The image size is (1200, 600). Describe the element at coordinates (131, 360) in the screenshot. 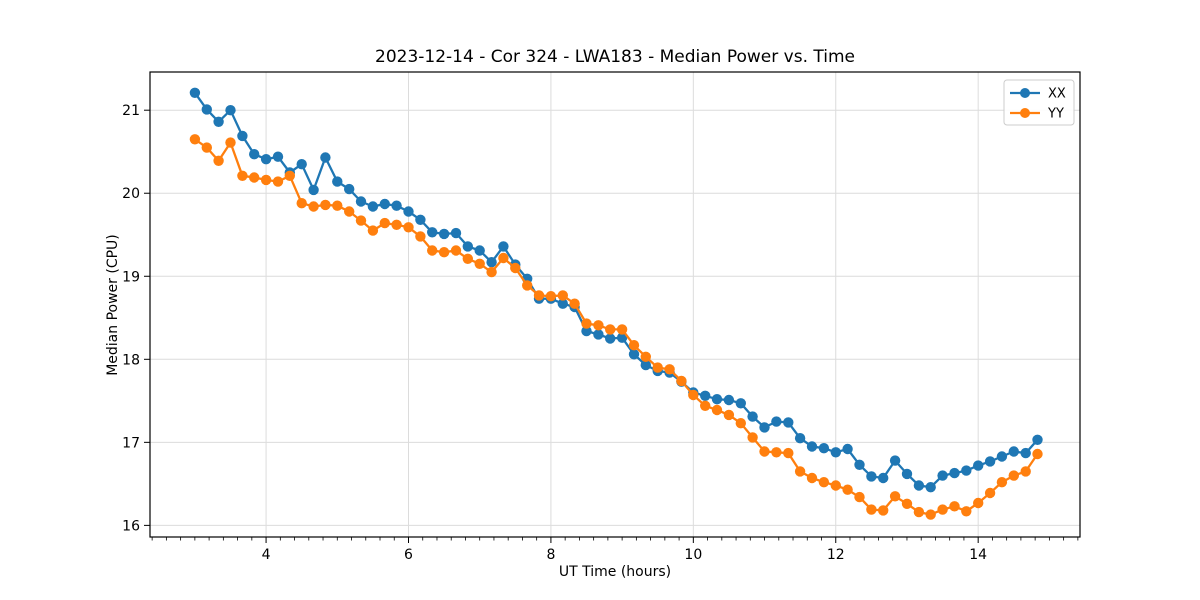

I see `y-tick-label: 18` at that location.